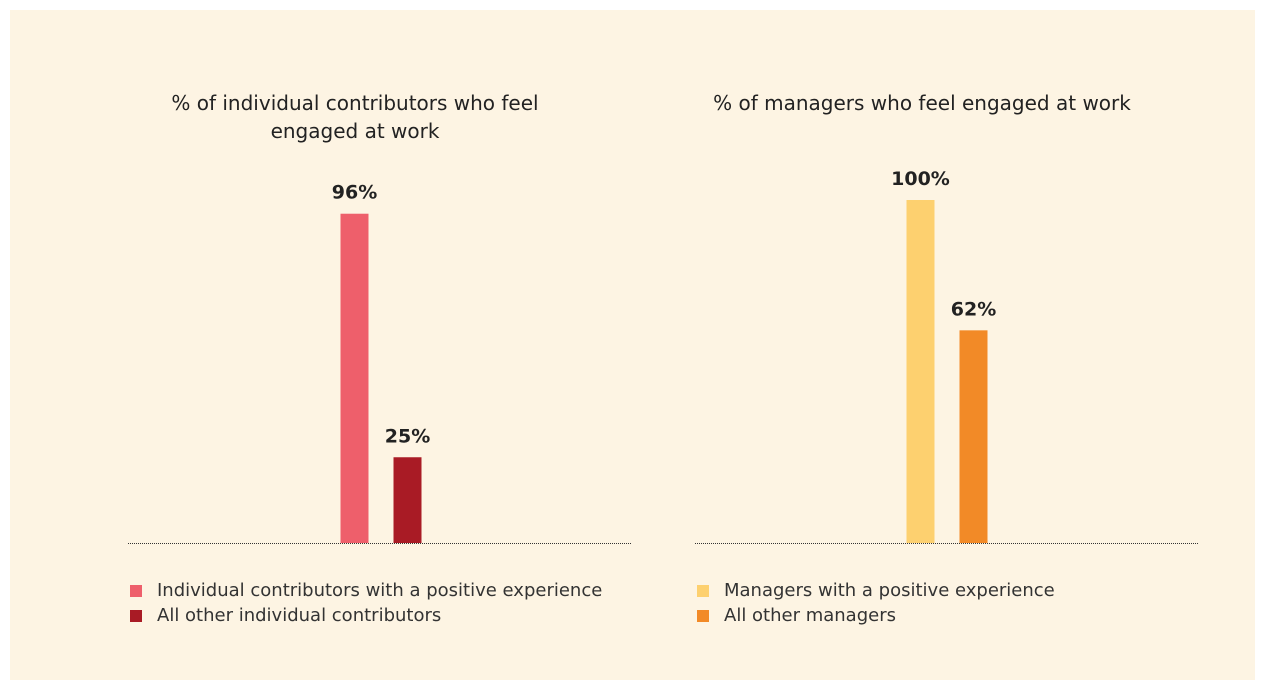  I want to click on legend-label: All other managers, so click(810, 615).